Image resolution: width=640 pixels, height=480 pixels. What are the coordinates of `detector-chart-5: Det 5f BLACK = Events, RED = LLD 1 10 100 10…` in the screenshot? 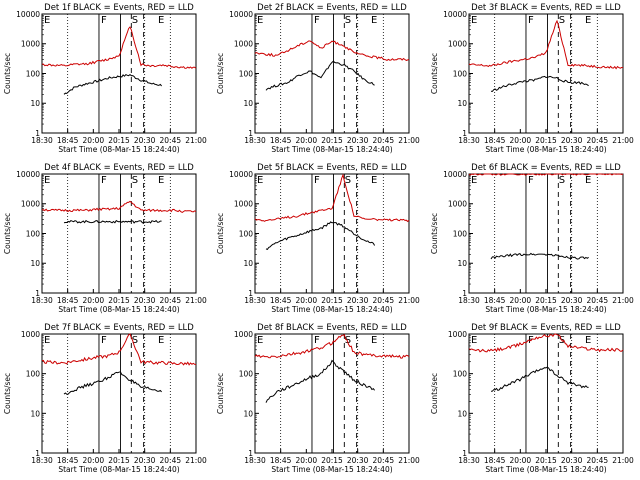 It's located at (318, 238).